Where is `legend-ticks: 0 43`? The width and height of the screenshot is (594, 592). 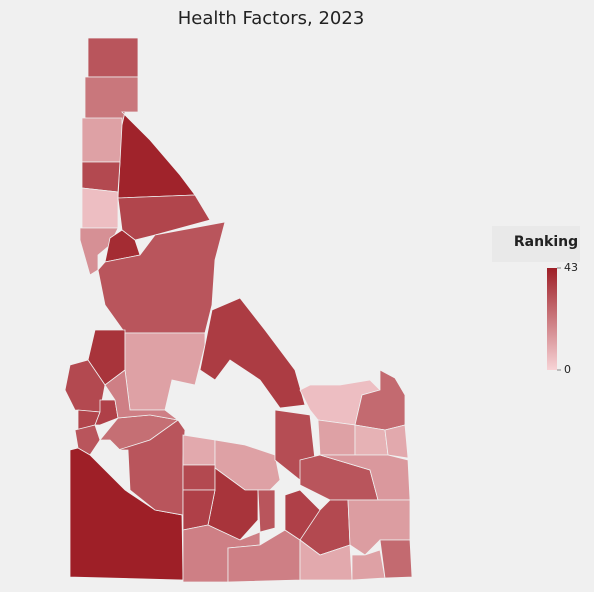
legend-ticks: 0 43 is located at coordinates (567, 318).